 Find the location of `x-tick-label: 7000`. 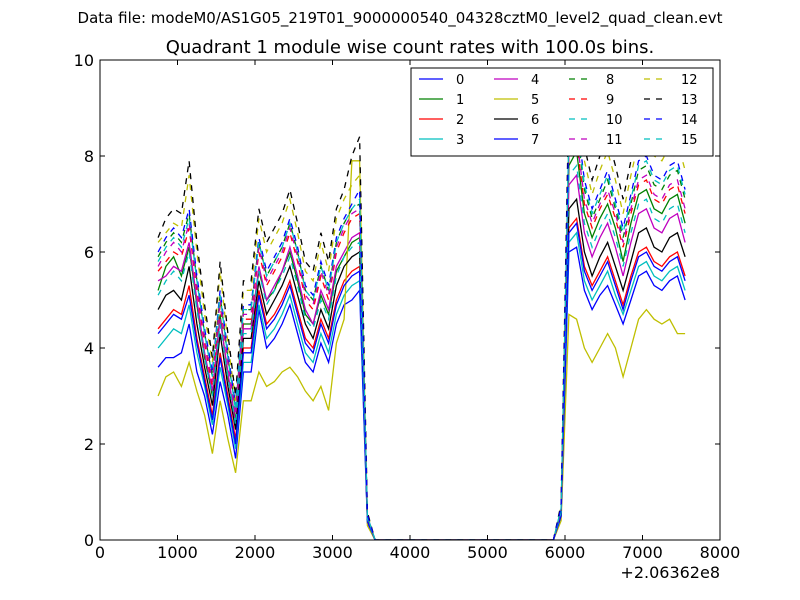

x-tick-label: 7000 is located at coordinates (642, 552).